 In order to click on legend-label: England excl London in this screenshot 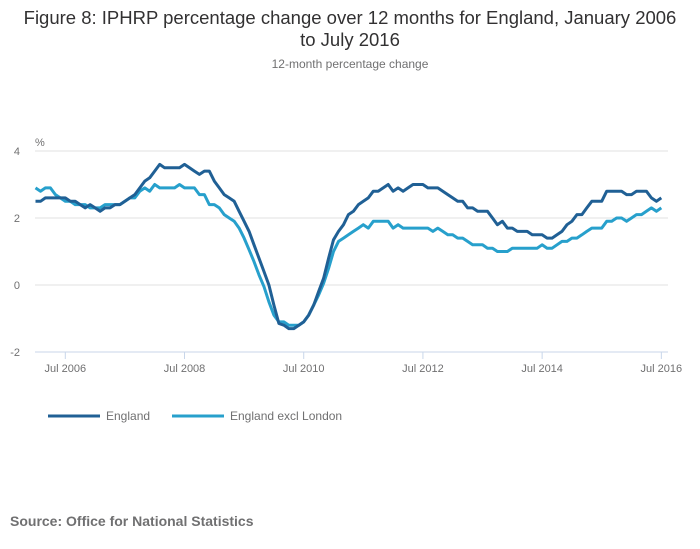, I will do `click(286, 416)`.